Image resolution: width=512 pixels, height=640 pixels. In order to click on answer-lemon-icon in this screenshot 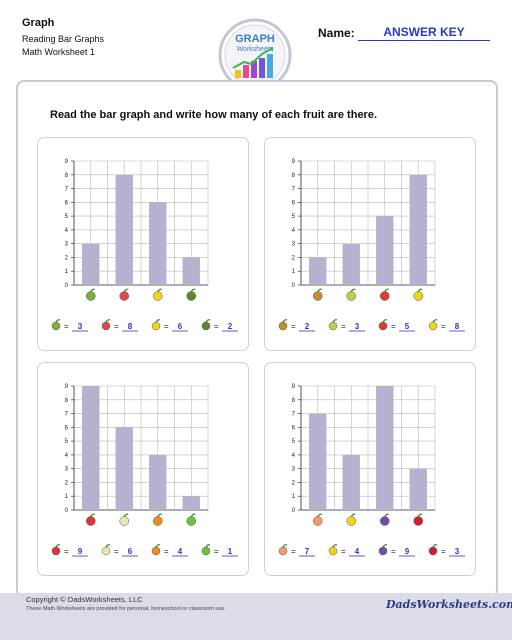, I will do `click(156, 326)`.